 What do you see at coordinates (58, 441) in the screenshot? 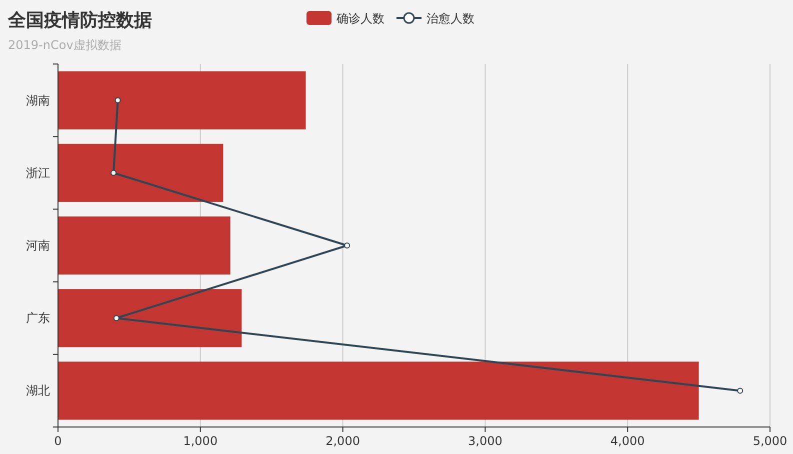
I see `x-tick-label: 0` at bounding box center [58, 441].